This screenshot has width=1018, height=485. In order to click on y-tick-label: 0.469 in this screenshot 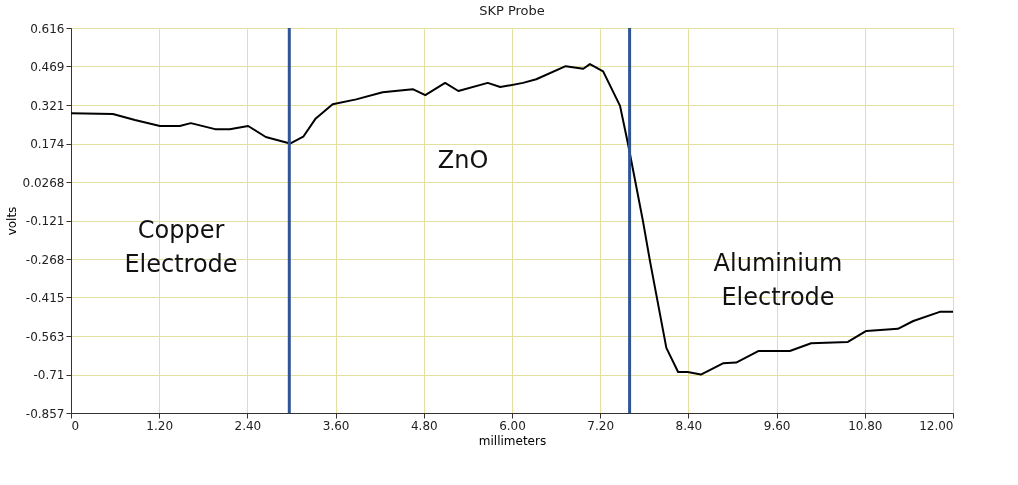, I will do `click(47, 66)`.